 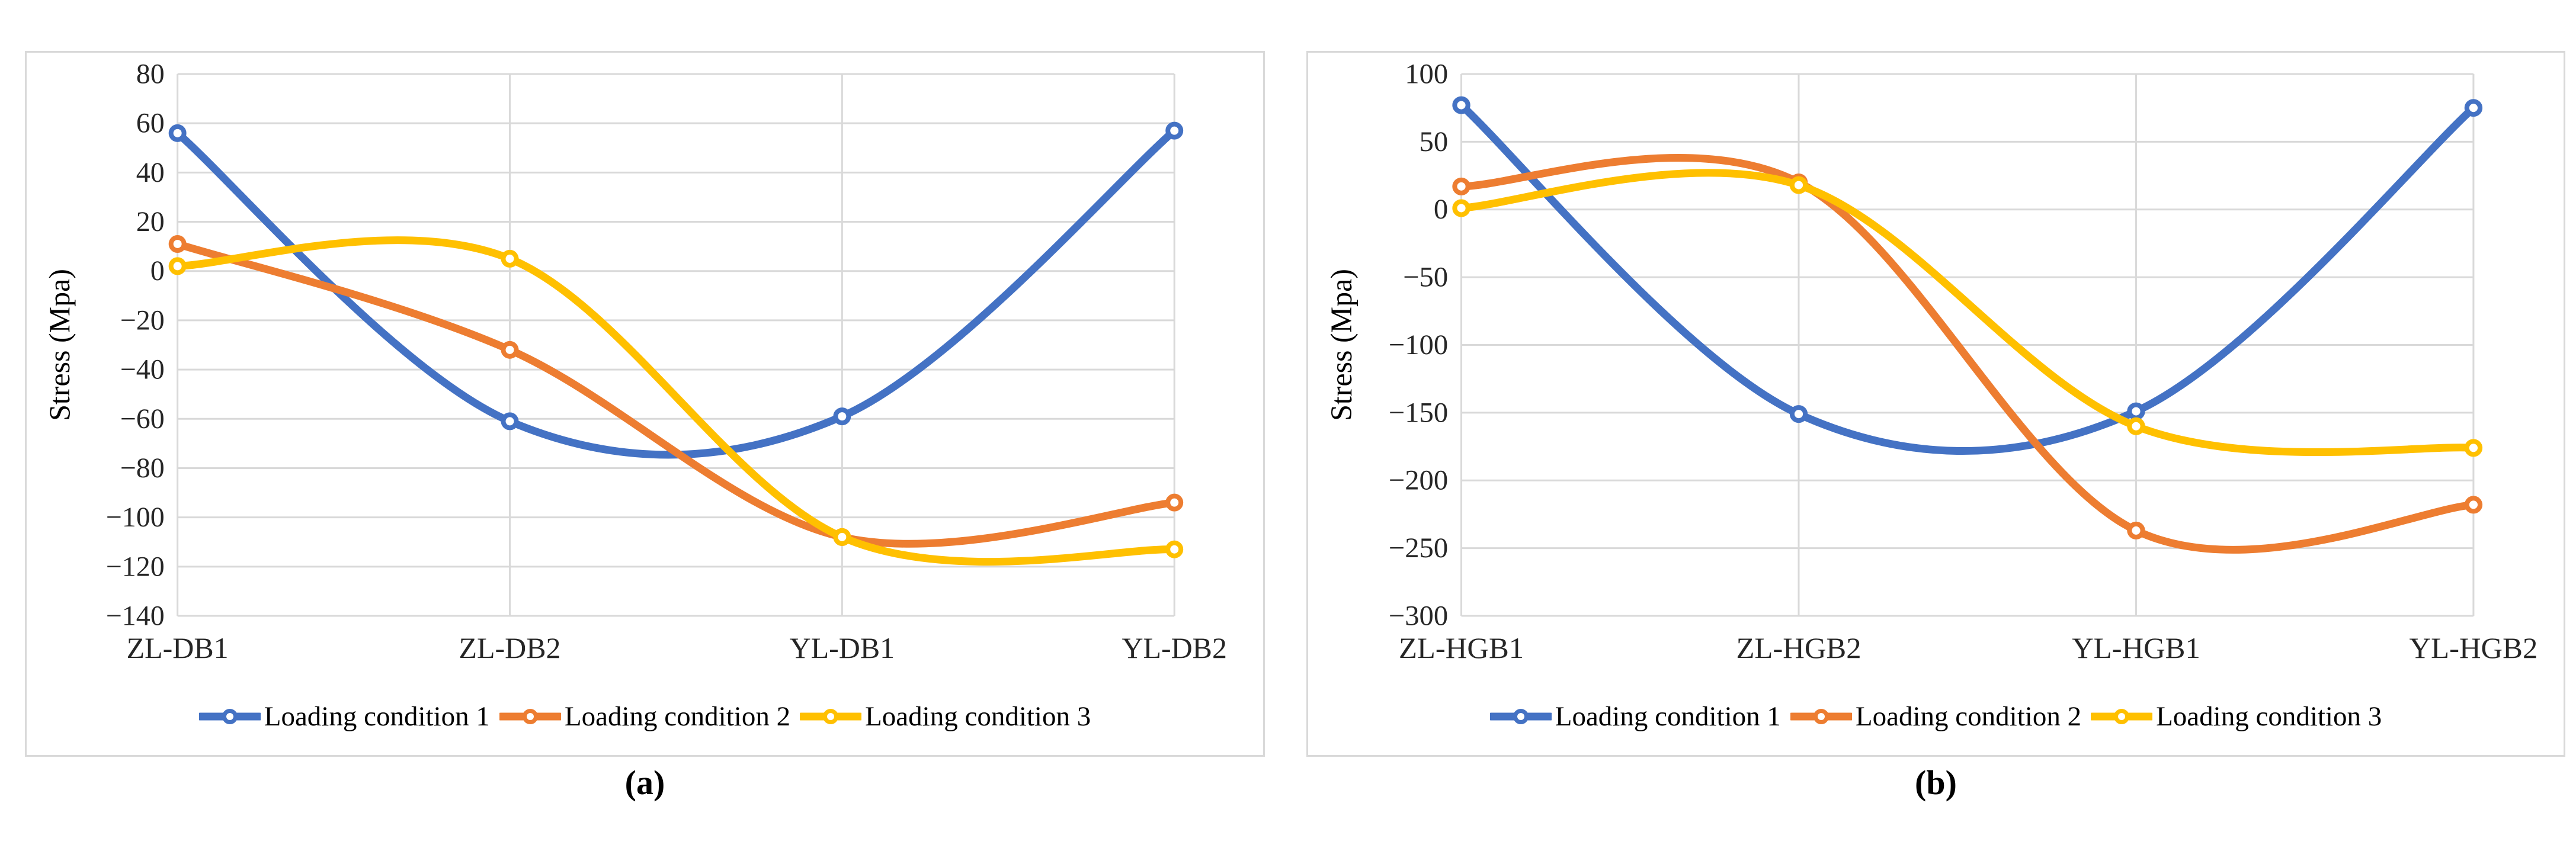 What do you see at coordinates (1418, 616) in the screenshot?
I see `y-tick-label: −300` at bounding box center [1418, 616].